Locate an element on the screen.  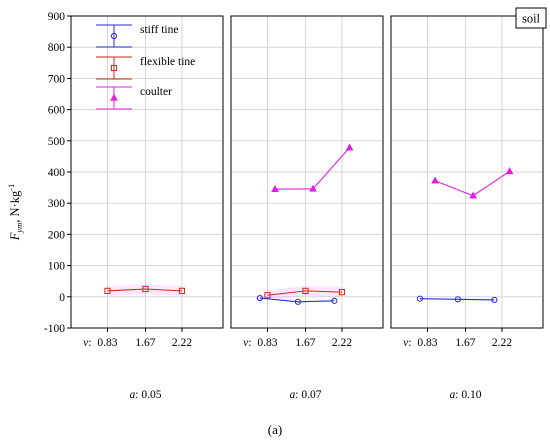
y-label-unit: , N·kg is located at coordinates (15, 206).